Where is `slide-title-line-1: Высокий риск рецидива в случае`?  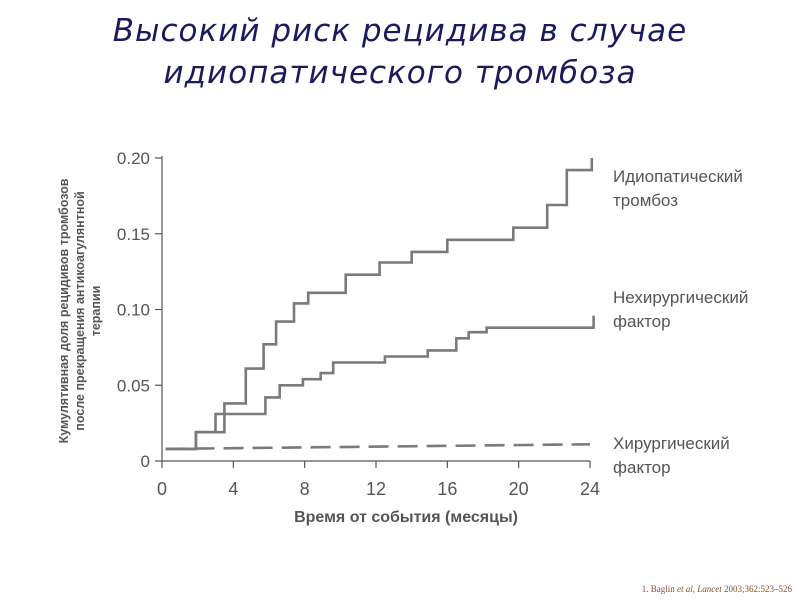
slide-title-line-1: Высокий риск рецидива в случае is located at coordinates (400, 31).